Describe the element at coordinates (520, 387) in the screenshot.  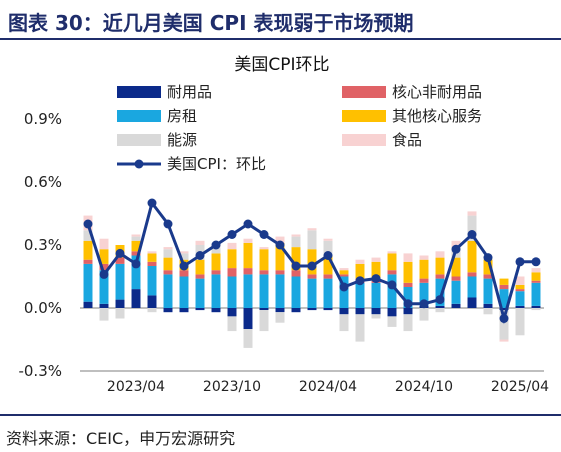
I see `x-tick-label: 2025/04` at that location.